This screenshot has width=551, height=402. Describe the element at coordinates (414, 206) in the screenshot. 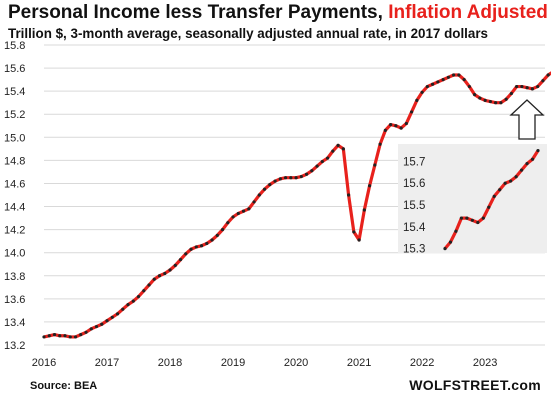

I see `inset-y-tick-label: 15.5` at that location.